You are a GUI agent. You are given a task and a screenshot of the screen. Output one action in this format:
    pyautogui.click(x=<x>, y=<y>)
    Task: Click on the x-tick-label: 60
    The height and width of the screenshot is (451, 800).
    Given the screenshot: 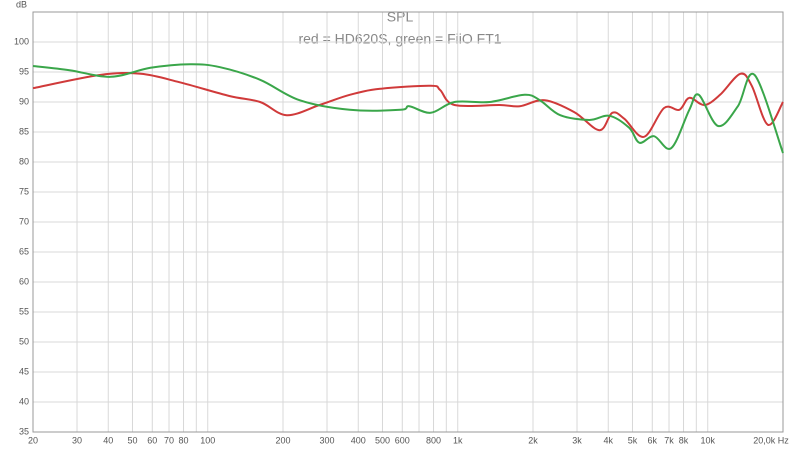 What is the action you would take?
    pyautogui.click(x=152, y=440)
    